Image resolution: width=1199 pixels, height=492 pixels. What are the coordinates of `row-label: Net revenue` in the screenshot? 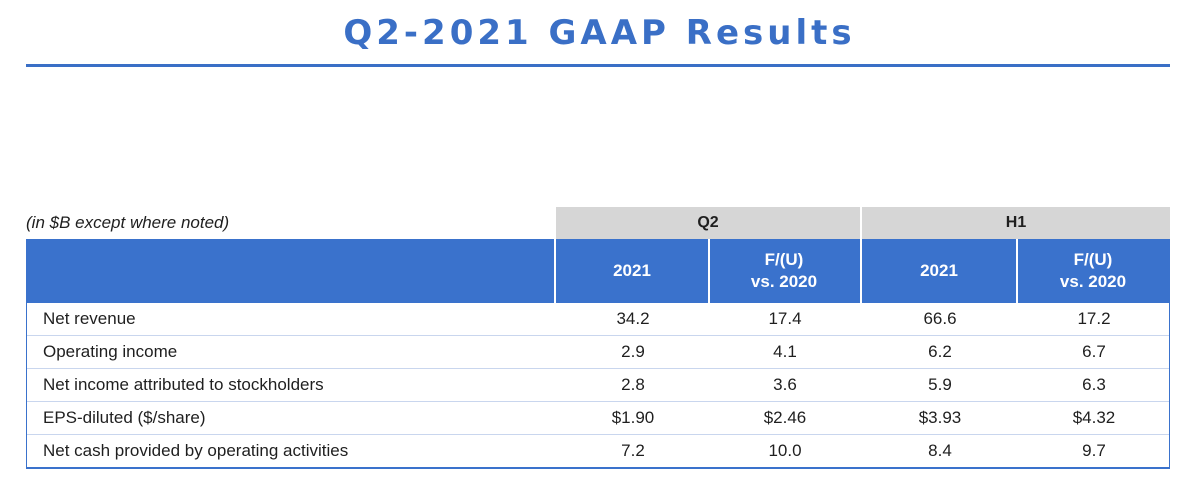 It's located at (89, 318).